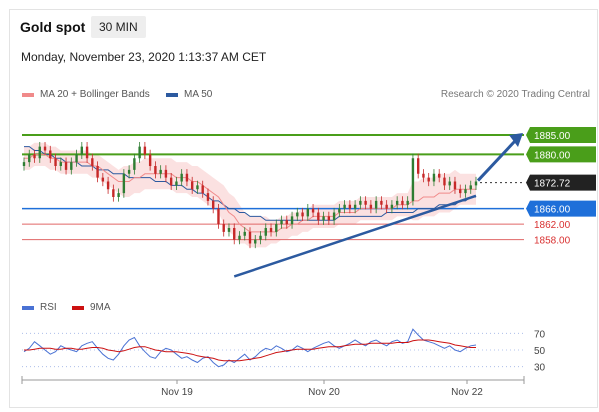 The height and width of the screenshot is (412, 599). I want to click on x-tick-label-2: Nov 22, so click(467, 392).